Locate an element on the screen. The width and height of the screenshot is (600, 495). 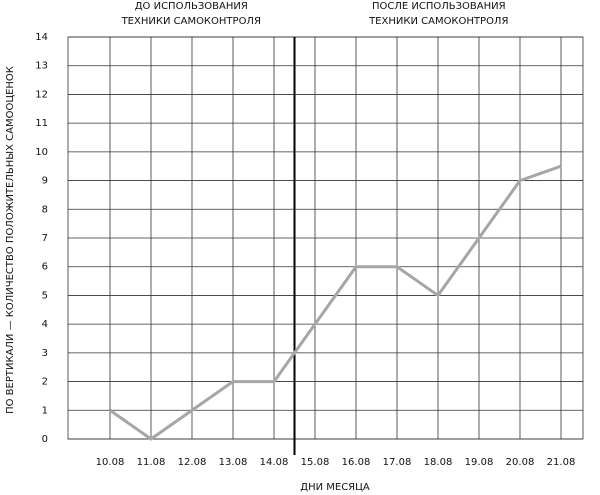
y-tick-label: 14 is located at coordinates (41, 37).